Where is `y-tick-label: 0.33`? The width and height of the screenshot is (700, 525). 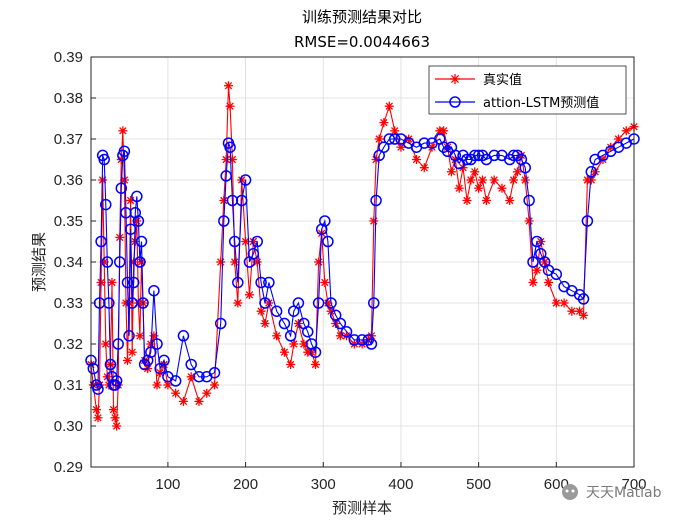 y-tick-label: 0.33 is located at coordinates (68, 303).